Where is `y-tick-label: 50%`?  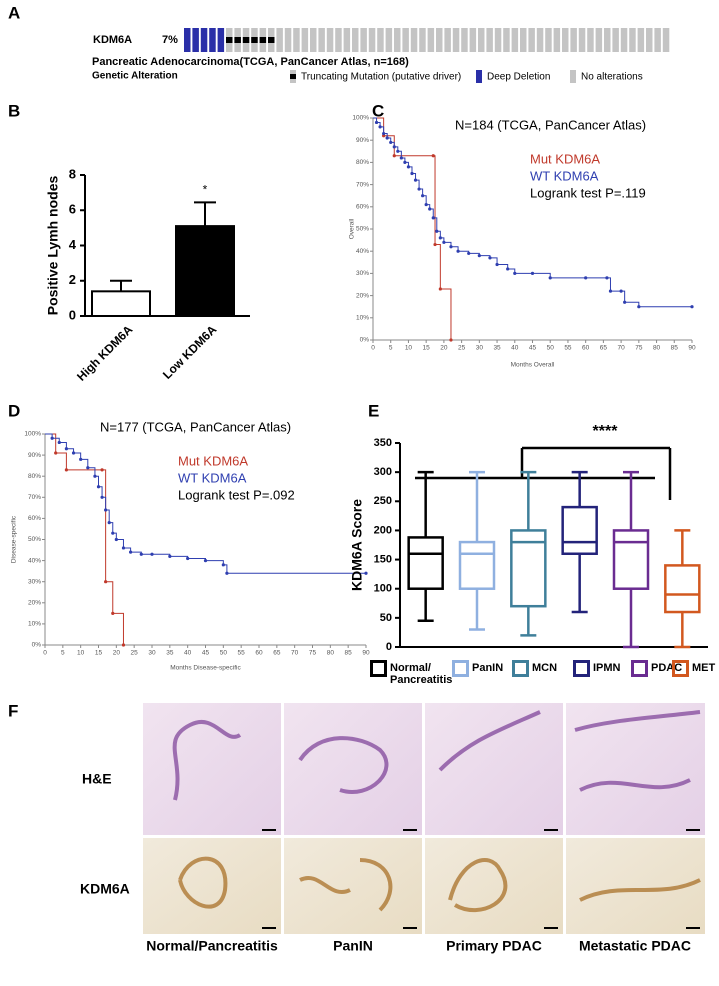
y-tick-label: 50% is located at coordinates (362, 229).